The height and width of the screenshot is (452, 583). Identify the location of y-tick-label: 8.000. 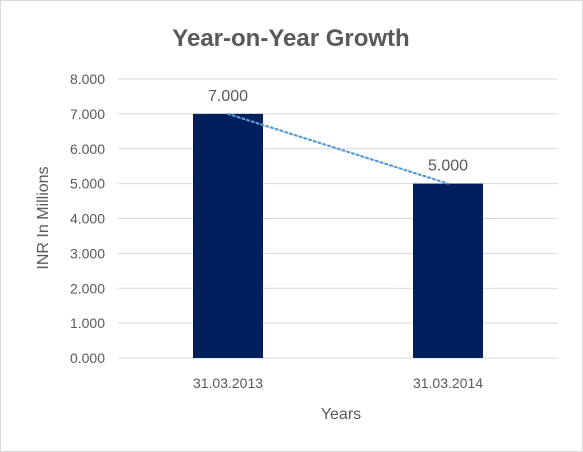
(87, 79).